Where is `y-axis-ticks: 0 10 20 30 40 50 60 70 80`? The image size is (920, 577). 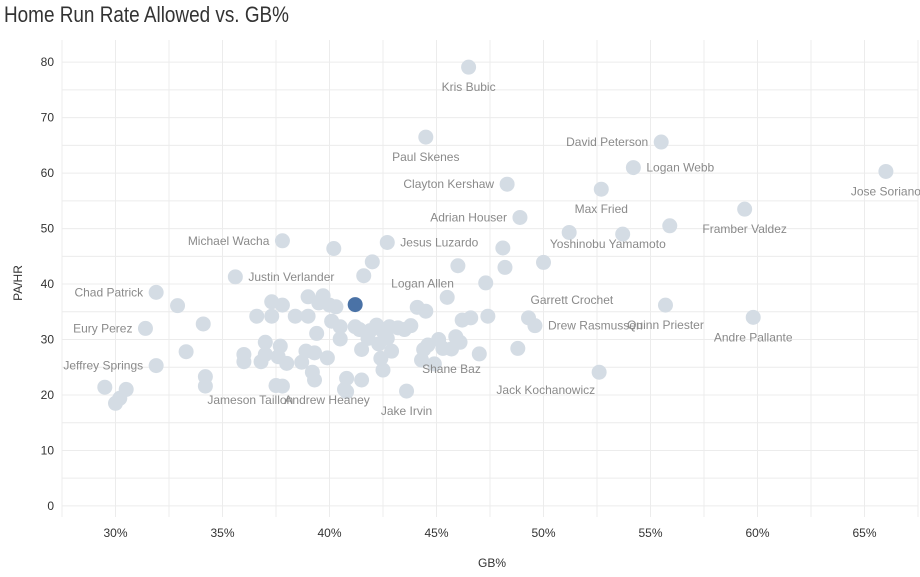
y-axis-ticks: 0 10 20 30 40 50 60 70 80 is located at coordinates (48, 284).